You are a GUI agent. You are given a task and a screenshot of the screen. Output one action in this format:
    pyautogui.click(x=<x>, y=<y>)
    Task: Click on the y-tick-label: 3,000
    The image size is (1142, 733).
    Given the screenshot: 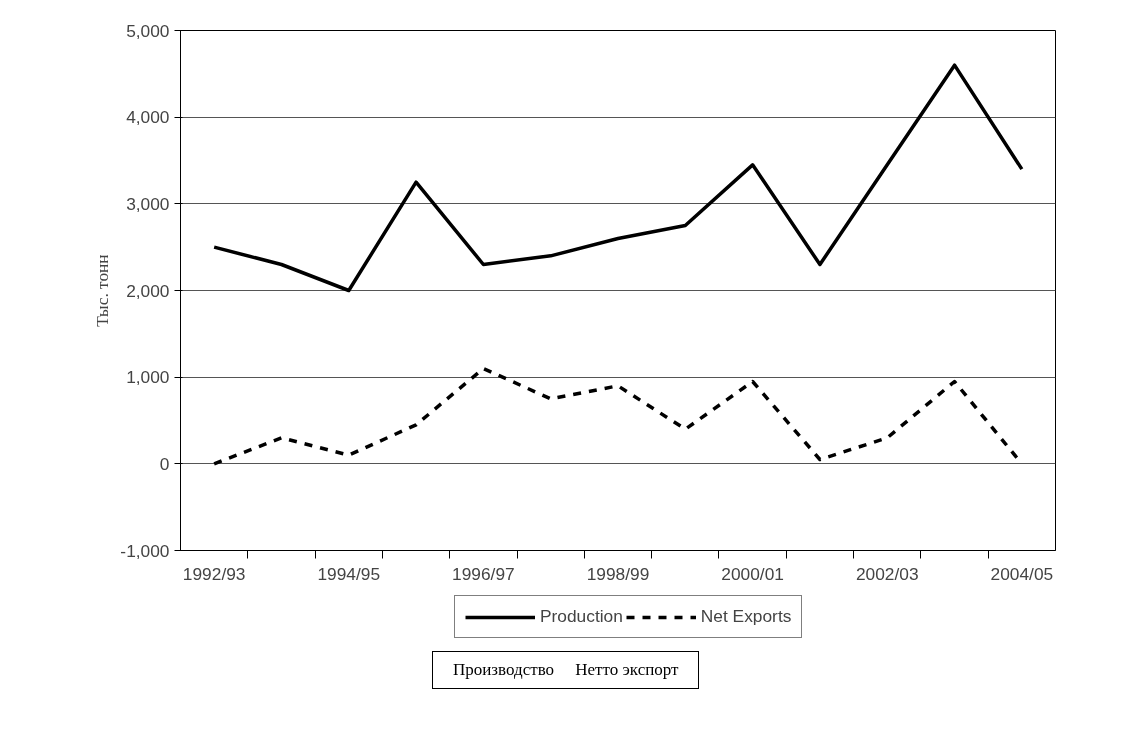 What is the action you would take?
    pyautogui.click(x=148, y=203)
    